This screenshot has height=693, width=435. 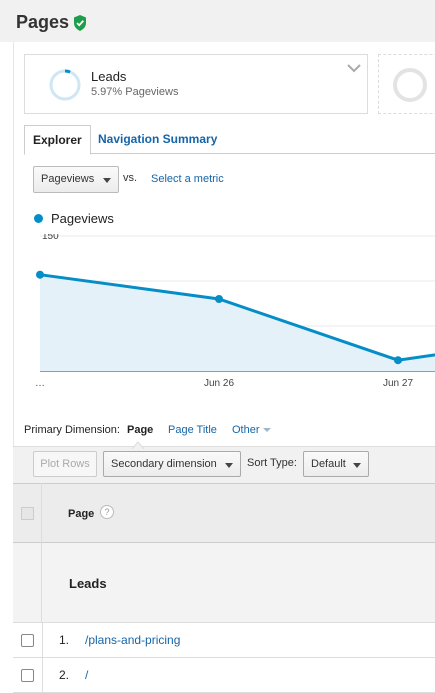 I want to click on x-tick-label: Jun 27, so click(x=398, y=383).